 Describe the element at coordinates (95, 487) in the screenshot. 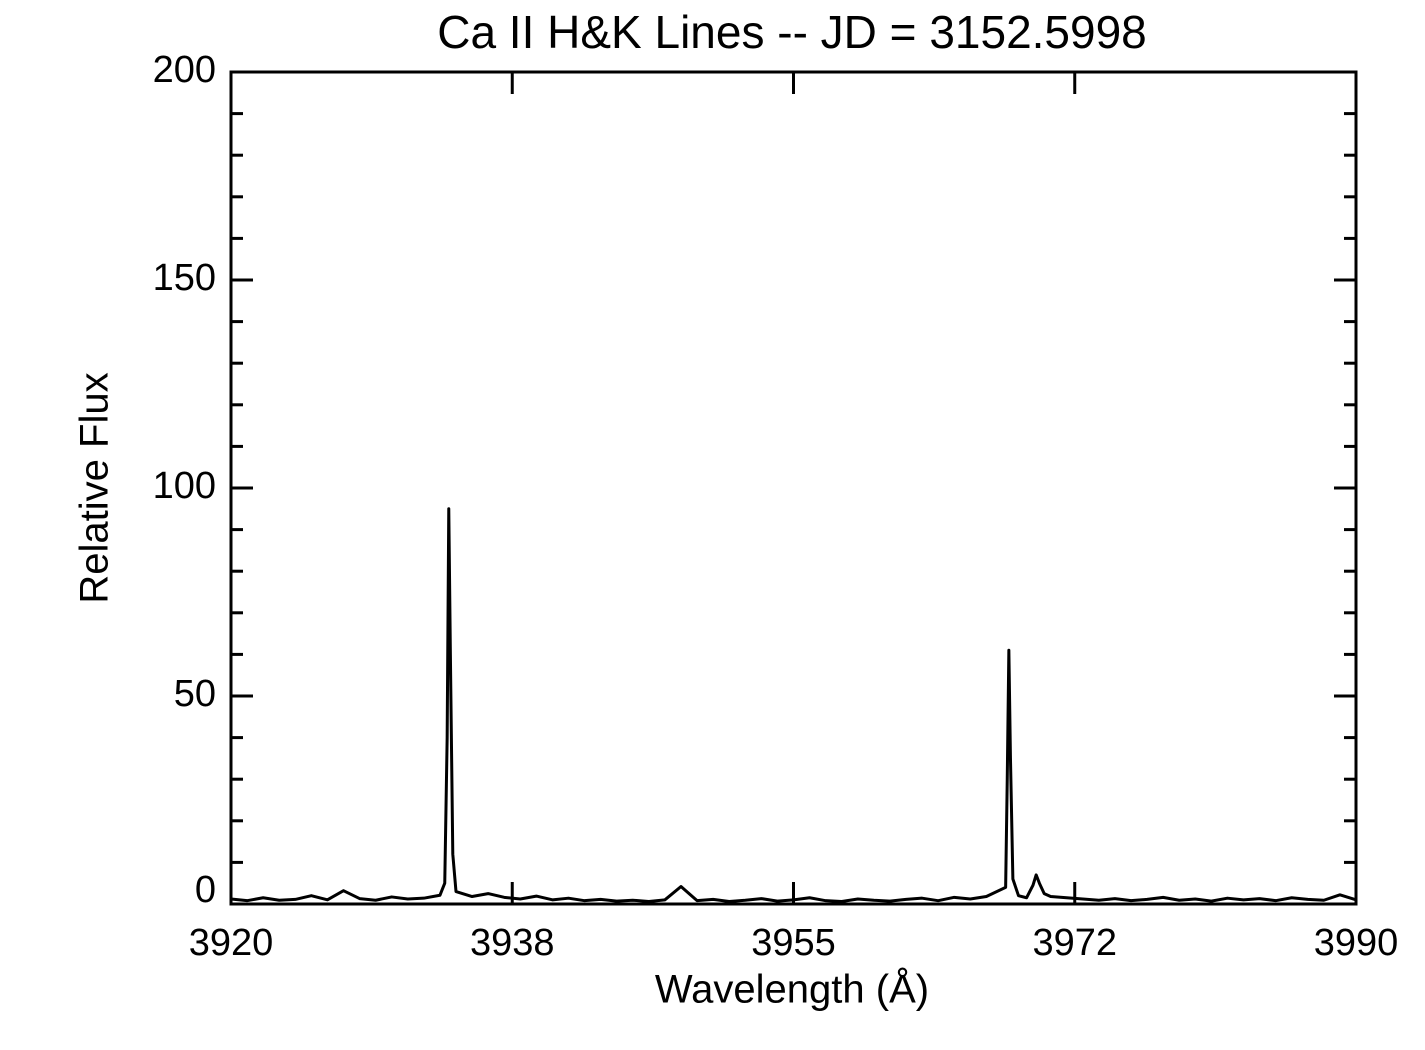

I see `y-axis-label: Relative Flux` at that location.